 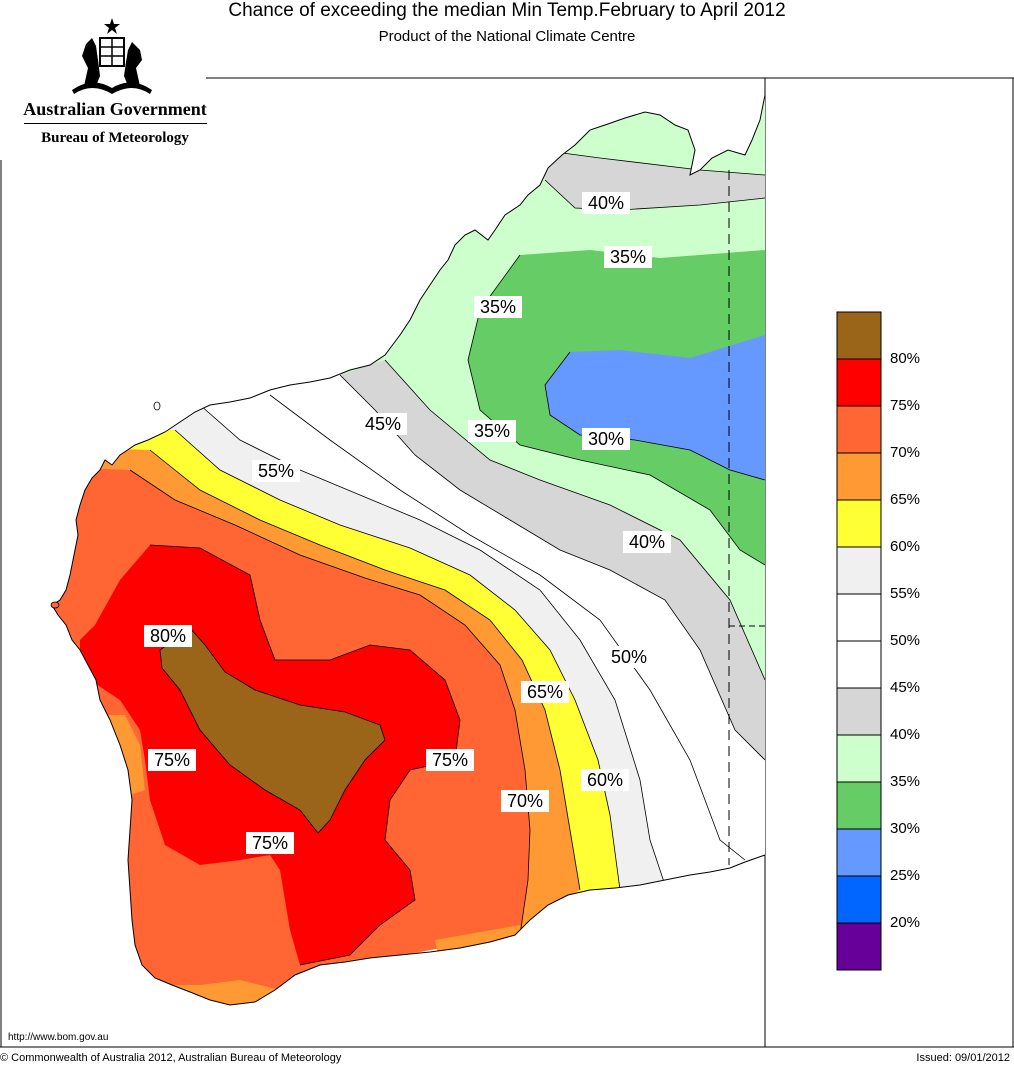 I want to click on legend-label: 25%, so click(x=905, y=875).